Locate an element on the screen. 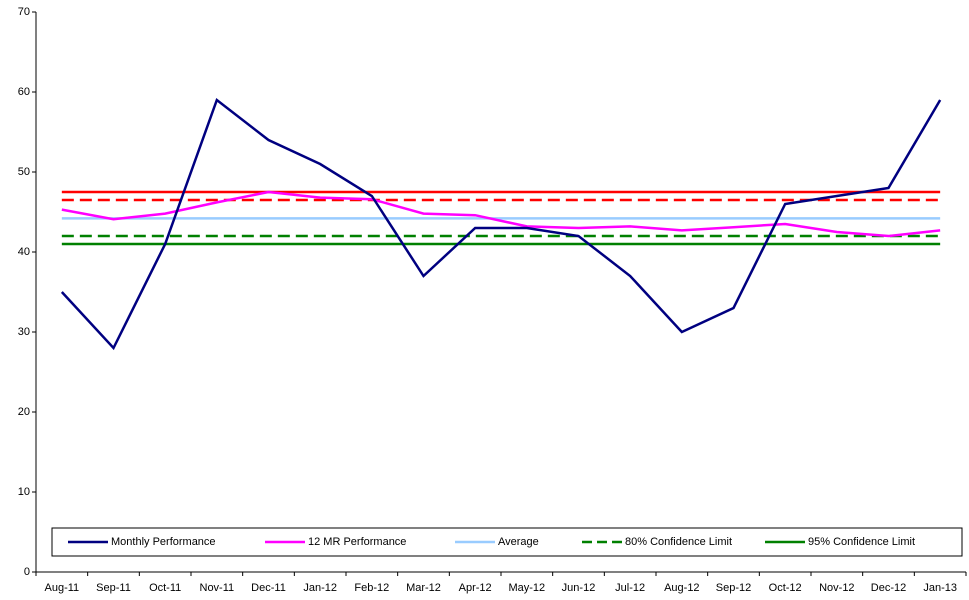 This screenshot has height=600, width=969. x-tick-label: Jan-13 is located at coordinates (940, 588).